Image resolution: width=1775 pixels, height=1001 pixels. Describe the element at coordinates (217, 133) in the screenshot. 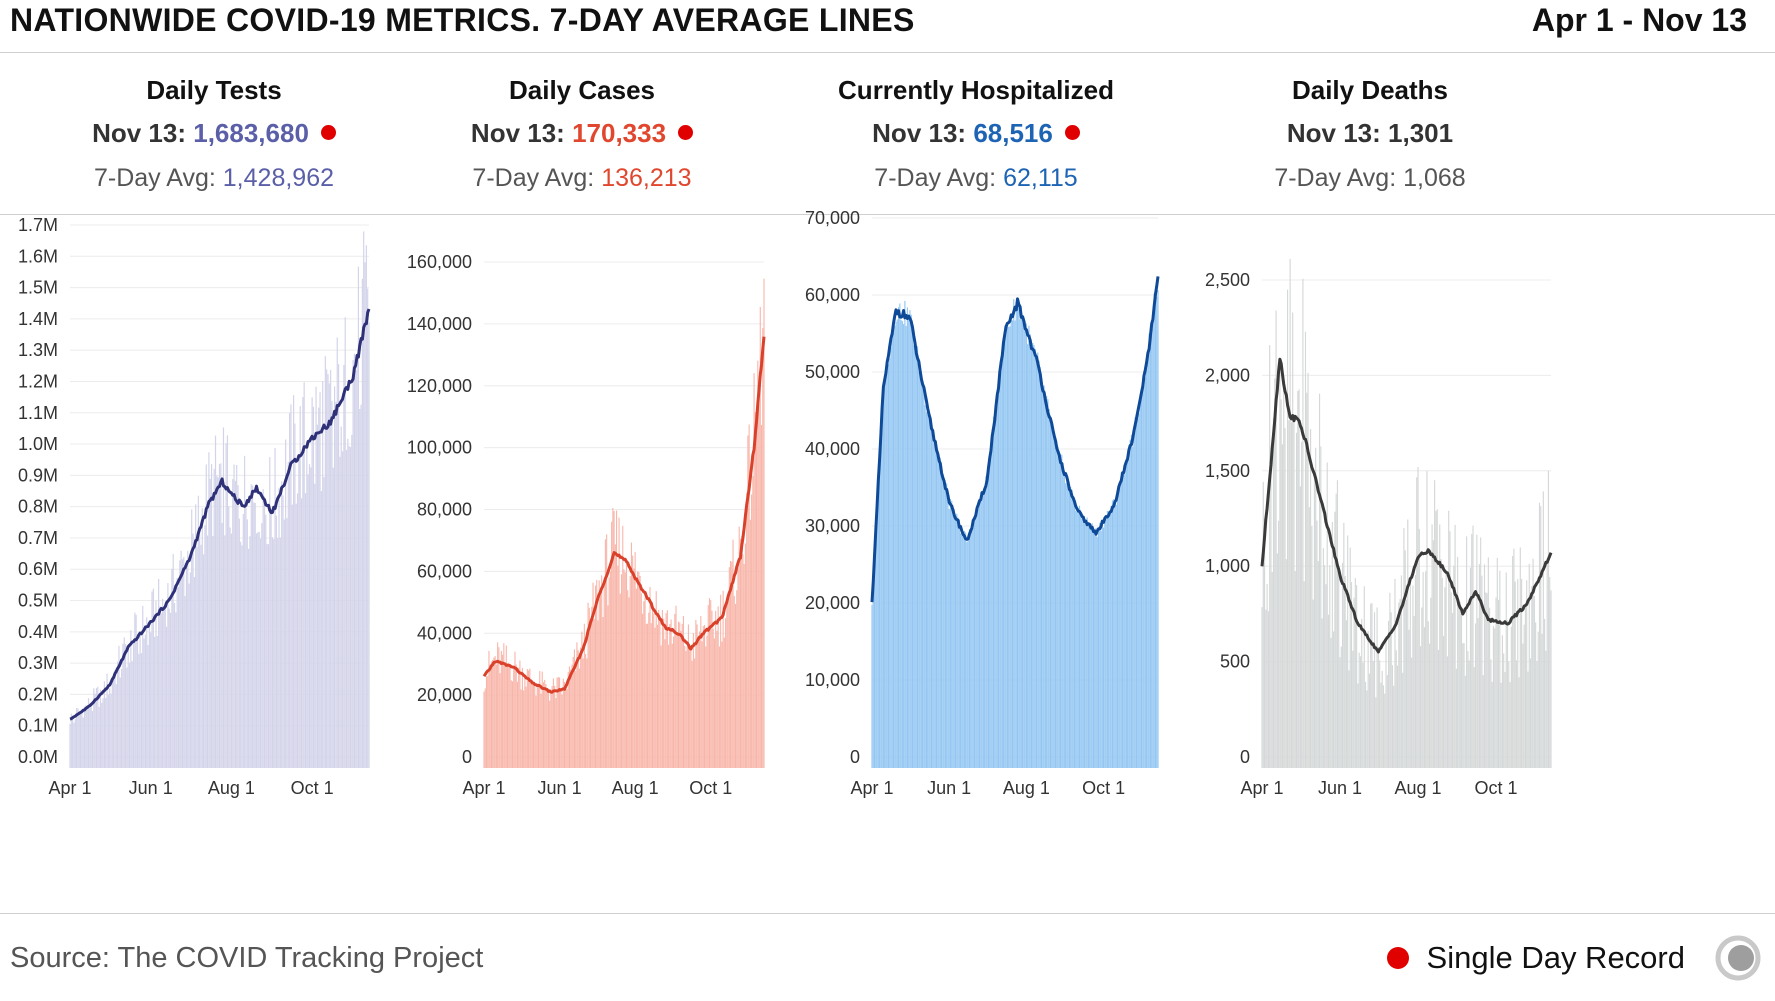

I see `today-stat: Nov 13: 1,683,680` at that location.